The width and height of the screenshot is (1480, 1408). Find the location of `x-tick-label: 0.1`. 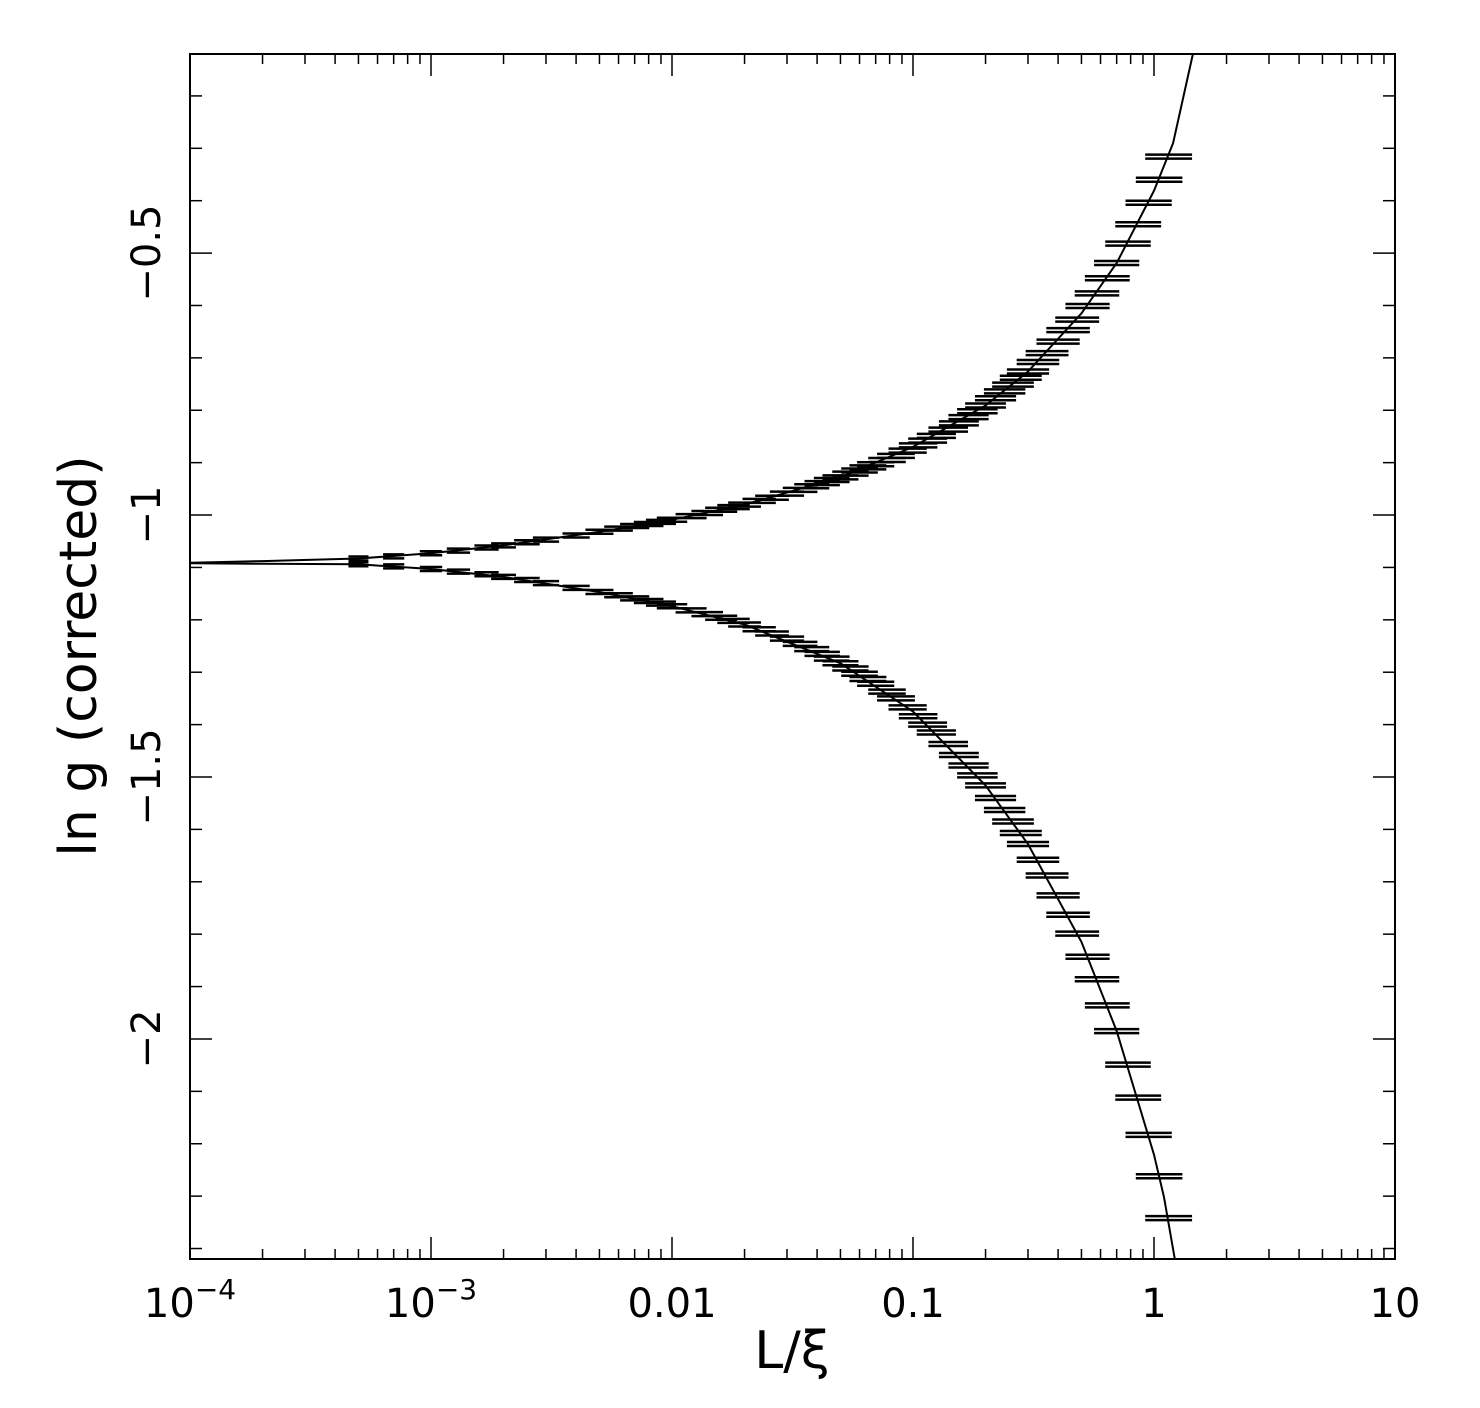

x-tick-label: 0.1 is located at coordinates (913, 1304).